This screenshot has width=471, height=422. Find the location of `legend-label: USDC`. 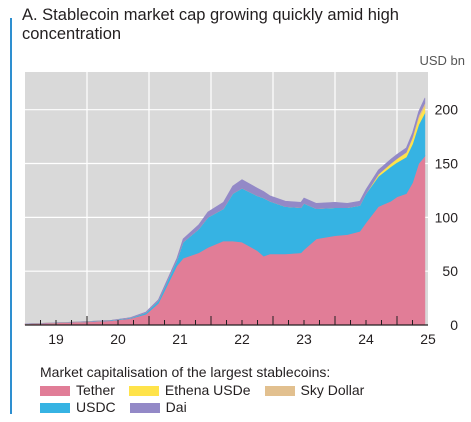

legend-label: USDC is located at coordinates (96, 407).